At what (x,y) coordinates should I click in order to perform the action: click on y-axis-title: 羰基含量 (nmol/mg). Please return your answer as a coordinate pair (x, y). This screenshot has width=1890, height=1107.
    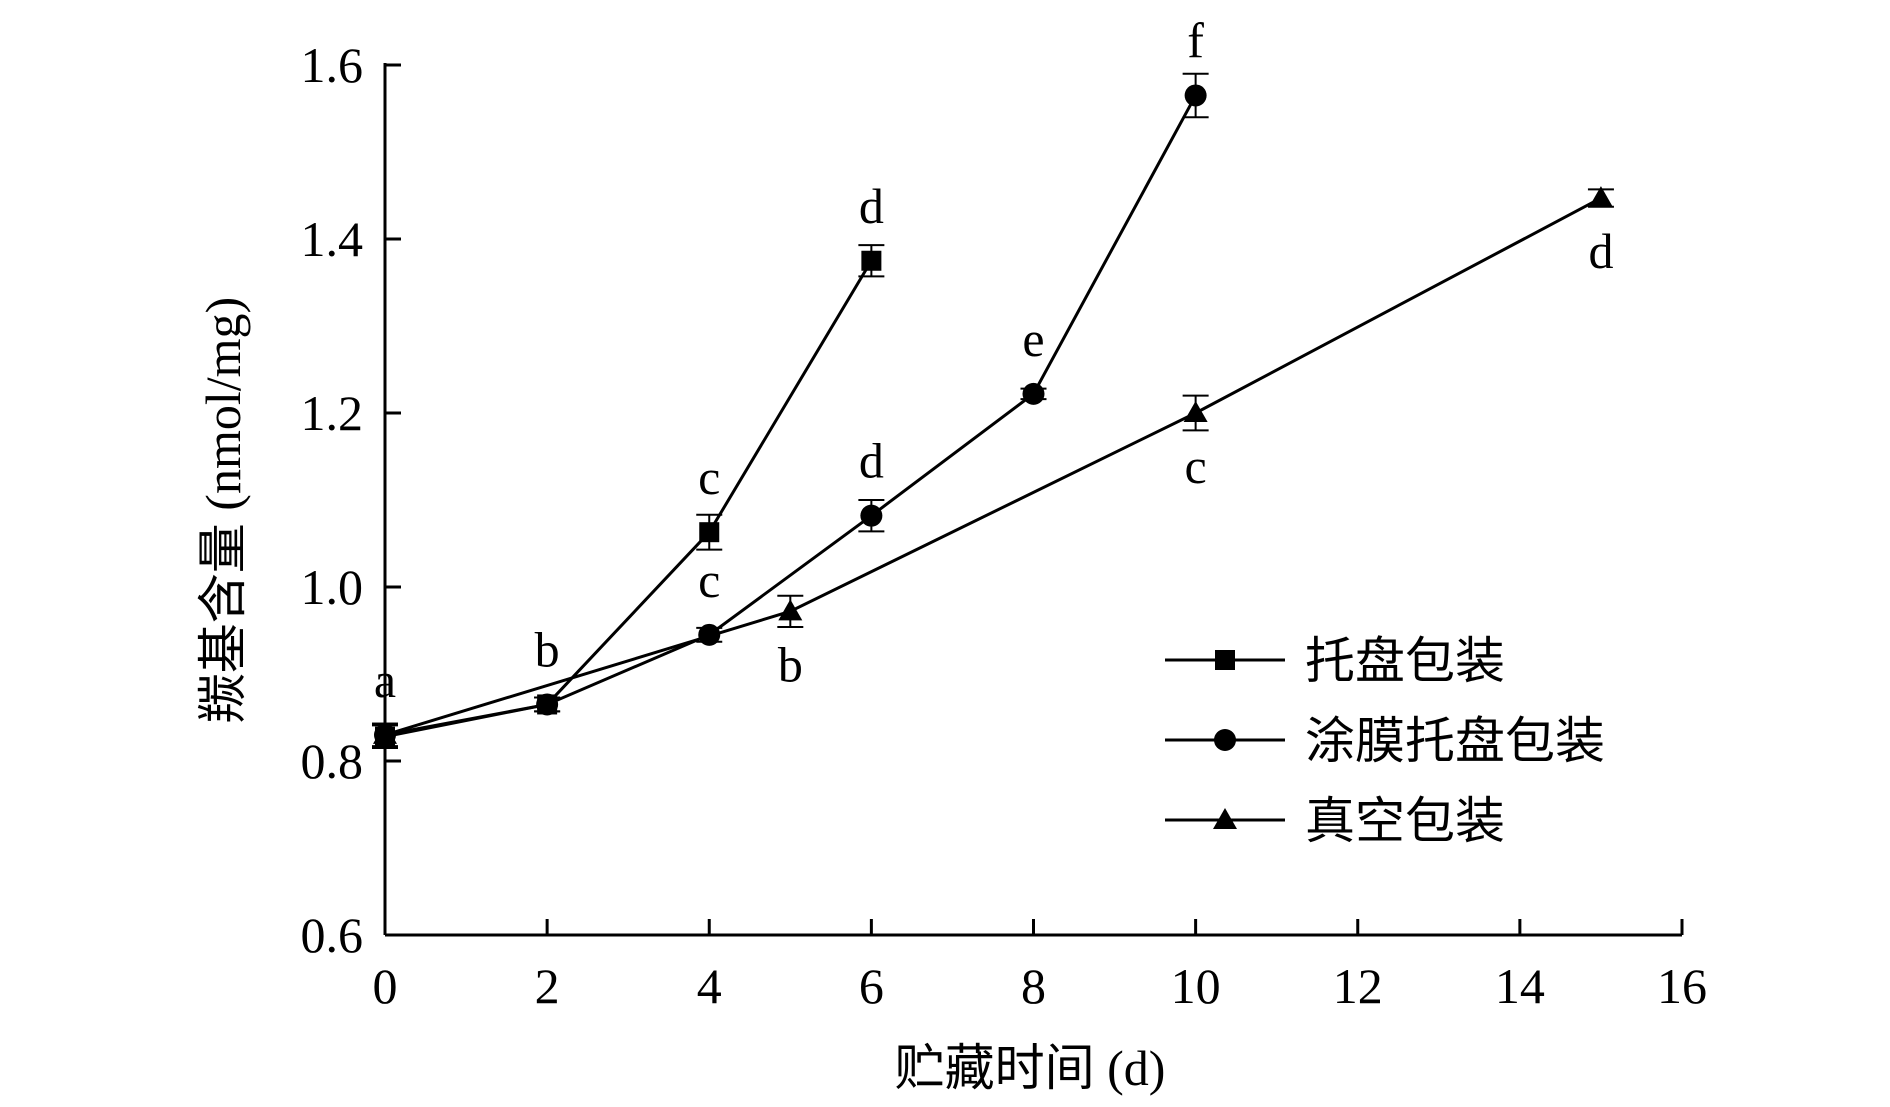
    Looking at the image, I should click on (223, 510).